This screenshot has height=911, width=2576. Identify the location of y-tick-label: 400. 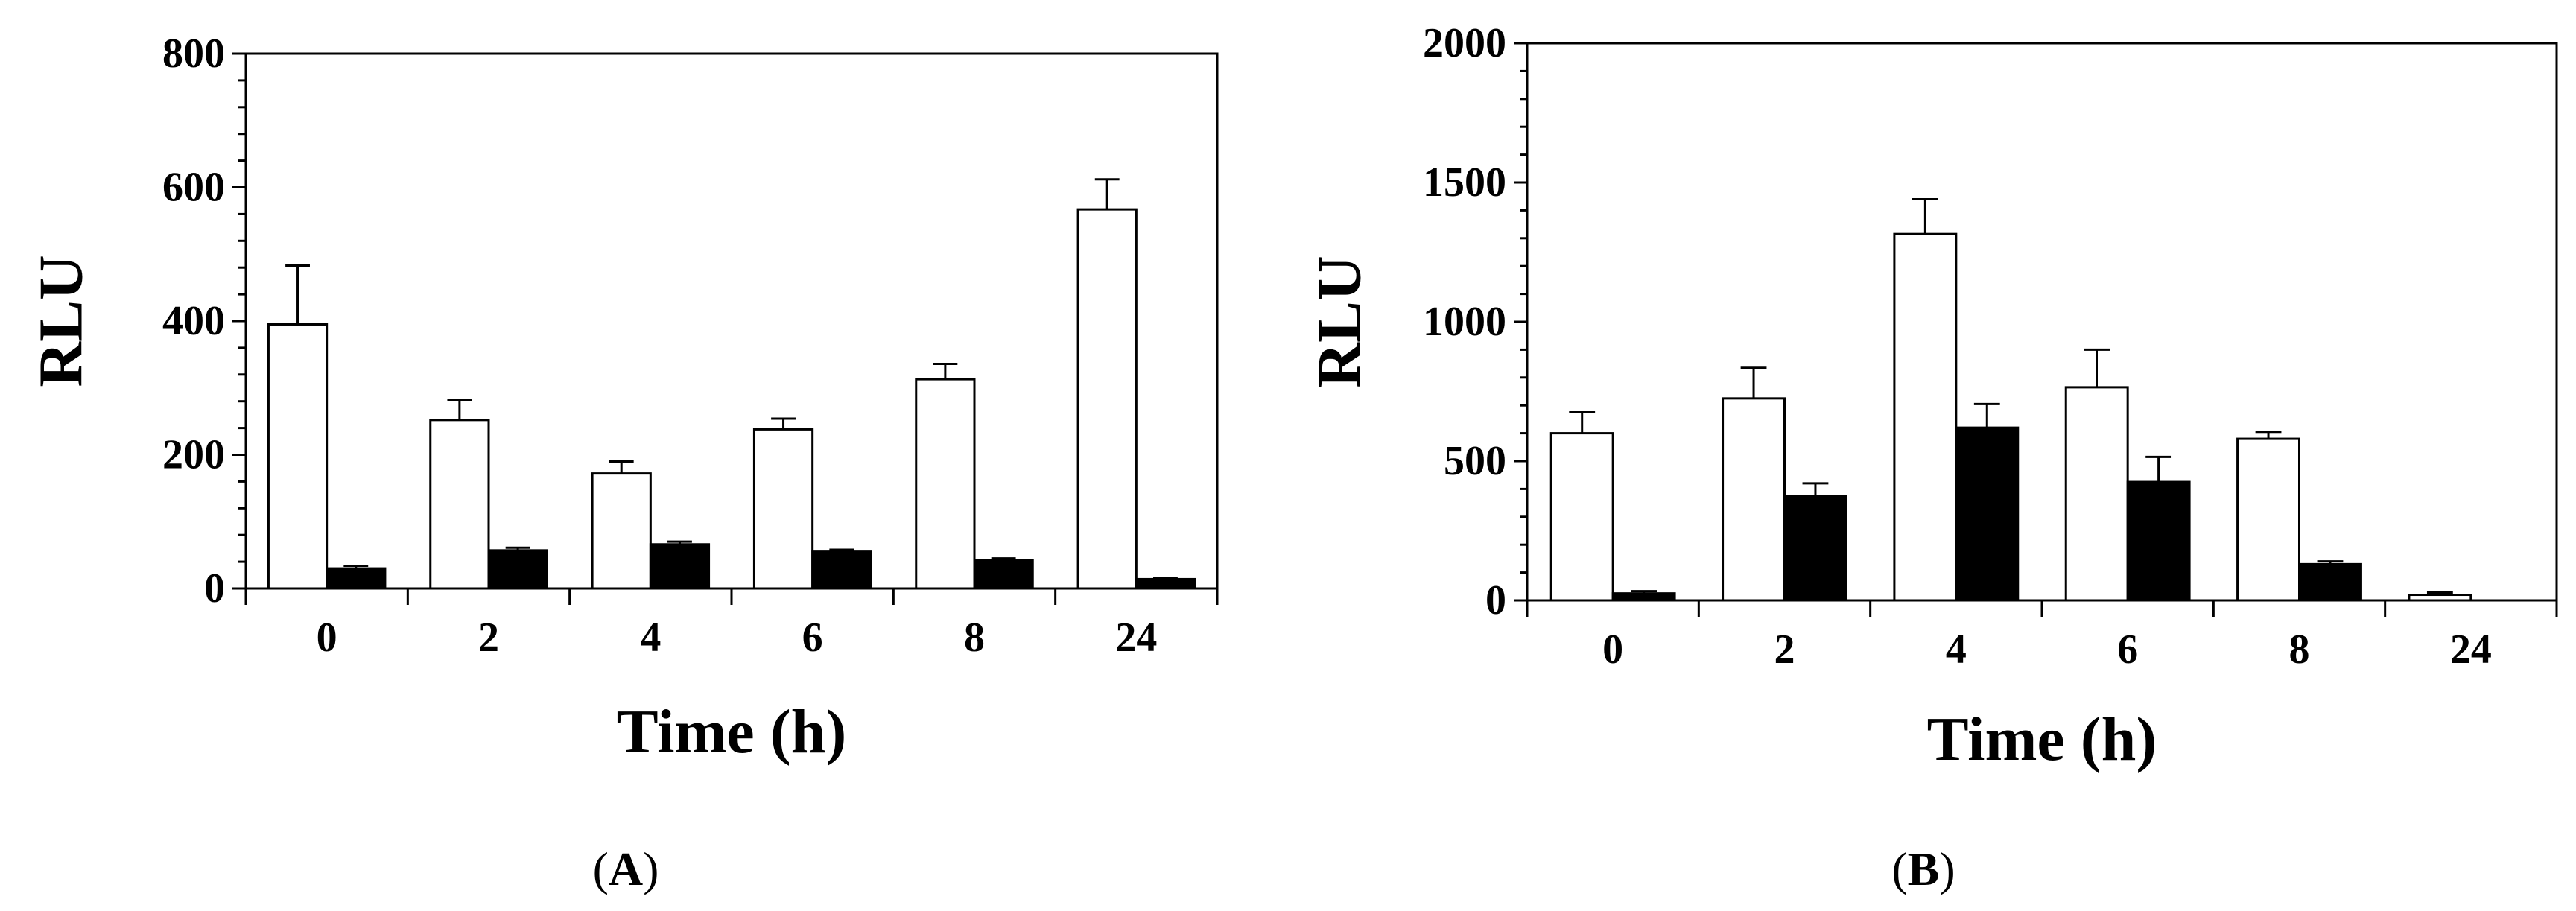
(194, 321).